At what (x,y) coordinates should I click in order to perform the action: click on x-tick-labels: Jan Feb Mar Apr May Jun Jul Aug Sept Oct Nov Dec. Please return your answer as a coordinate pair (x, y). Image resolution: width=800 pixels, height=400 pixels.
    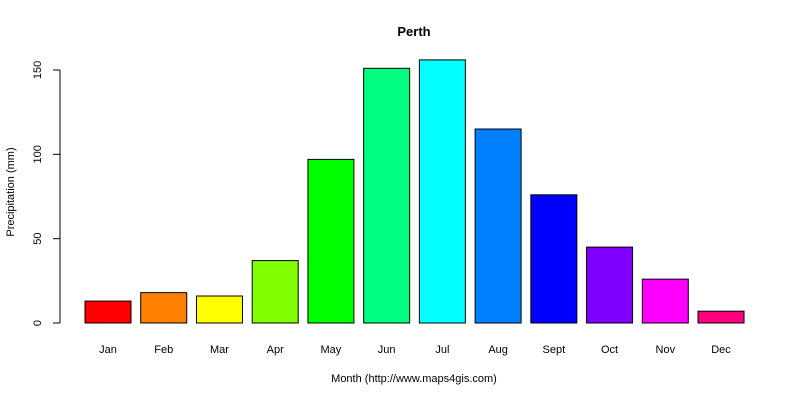
    Looking at the image, I should click on (415, 350).